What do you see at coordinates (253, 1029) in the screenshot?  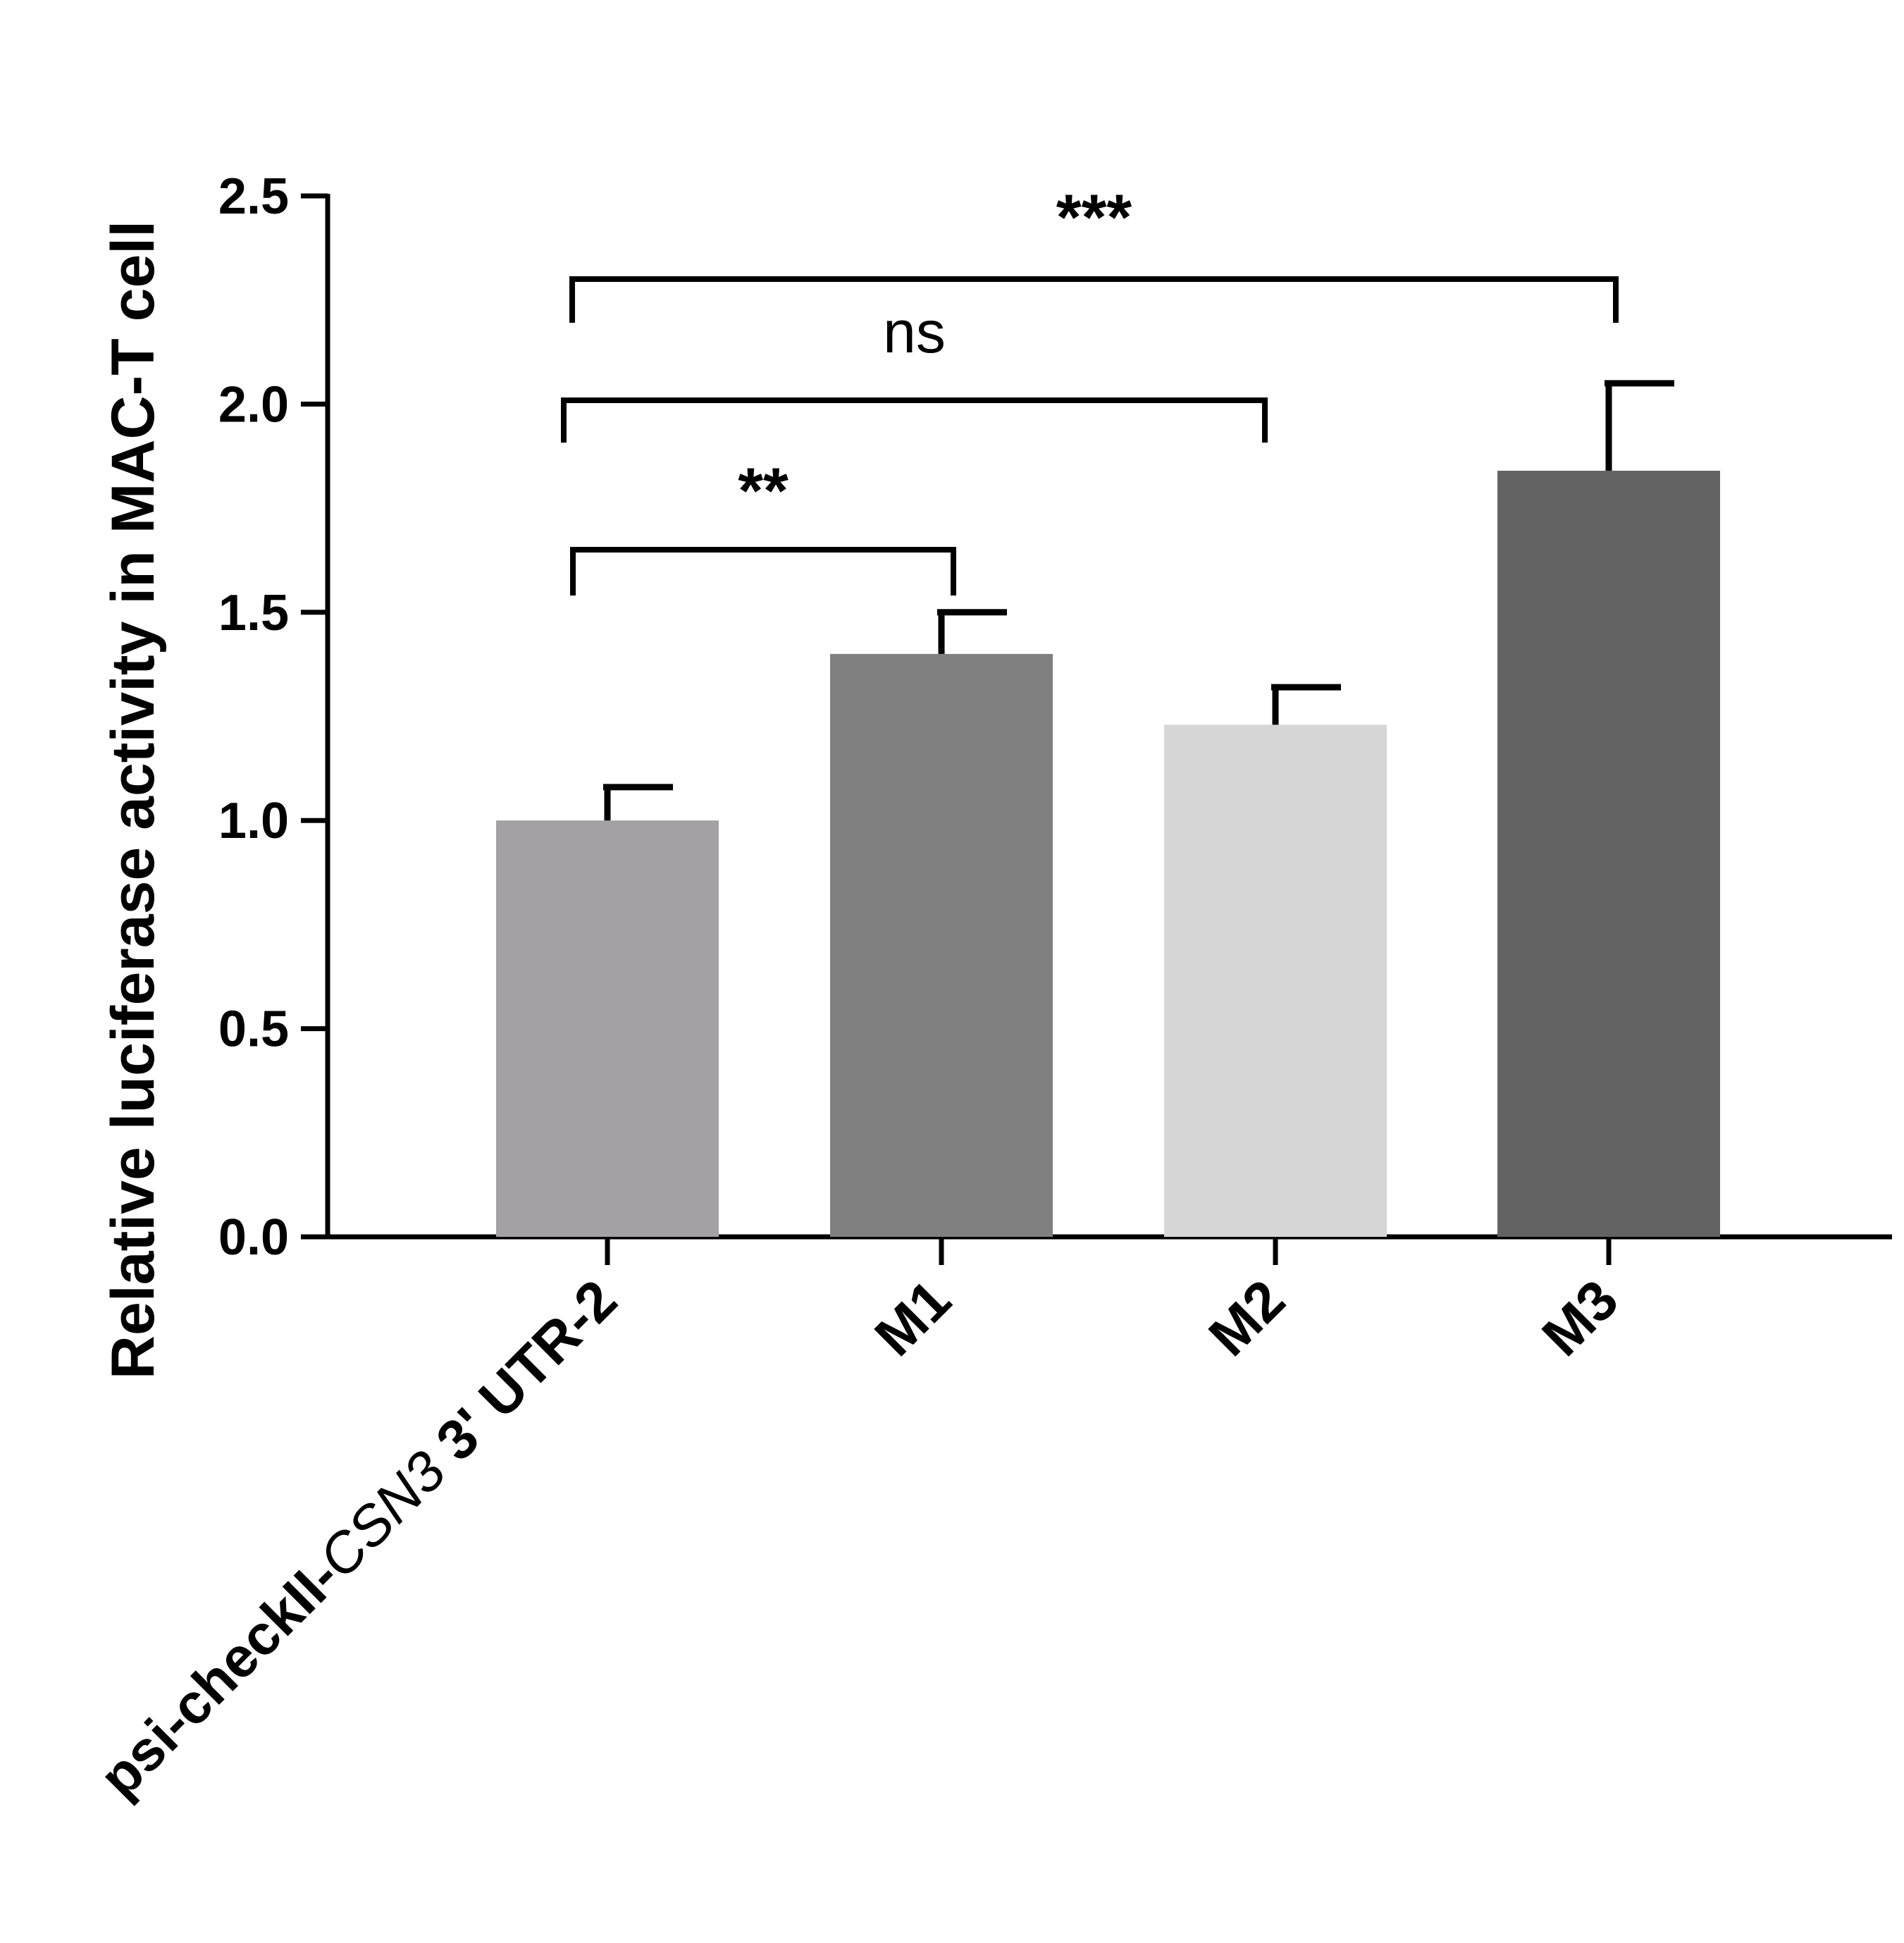 I see `y-tick-label: 0.5` at bounding box center [253, 1029].